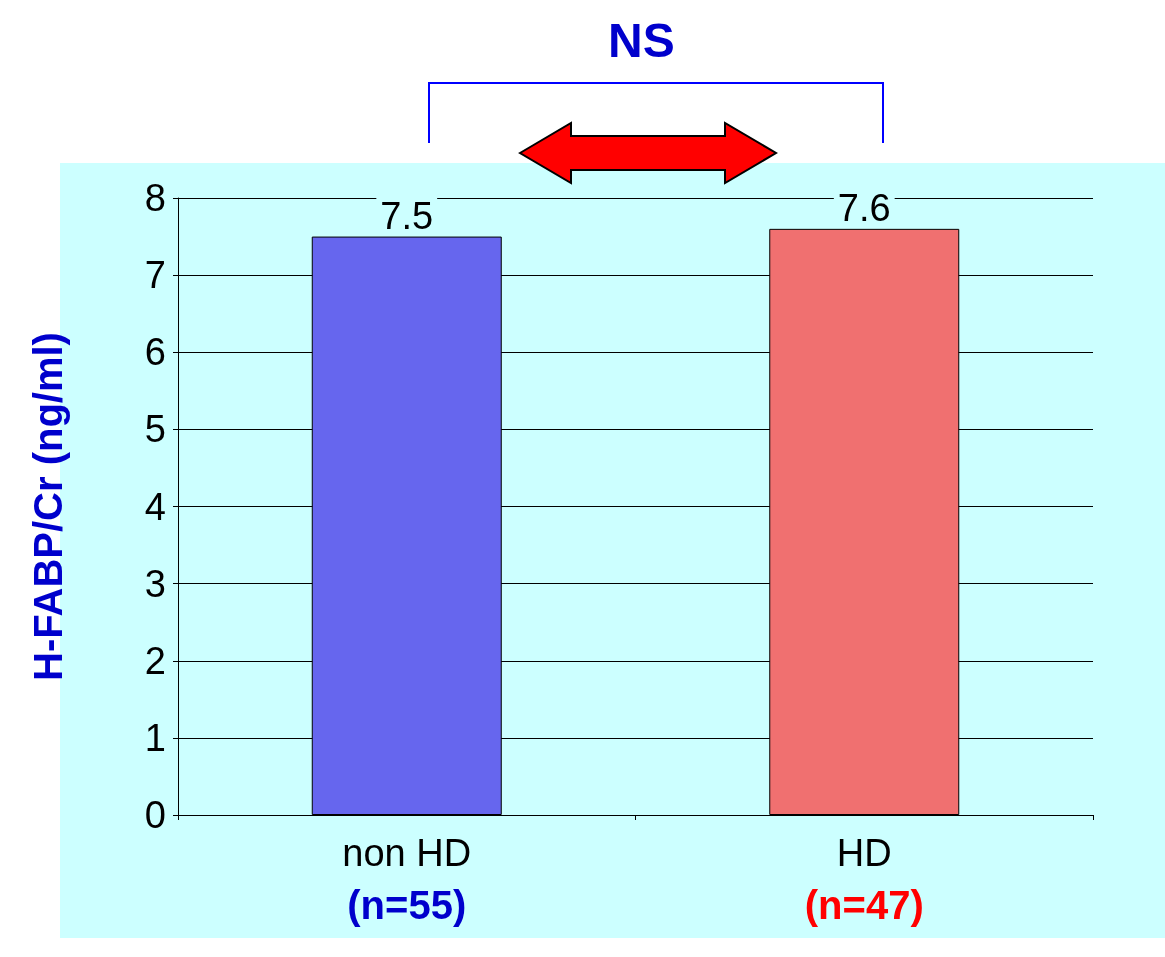 This screenshot has width=1165, height=957. I want to click on y-tick-label: 6, so click(155, 352).